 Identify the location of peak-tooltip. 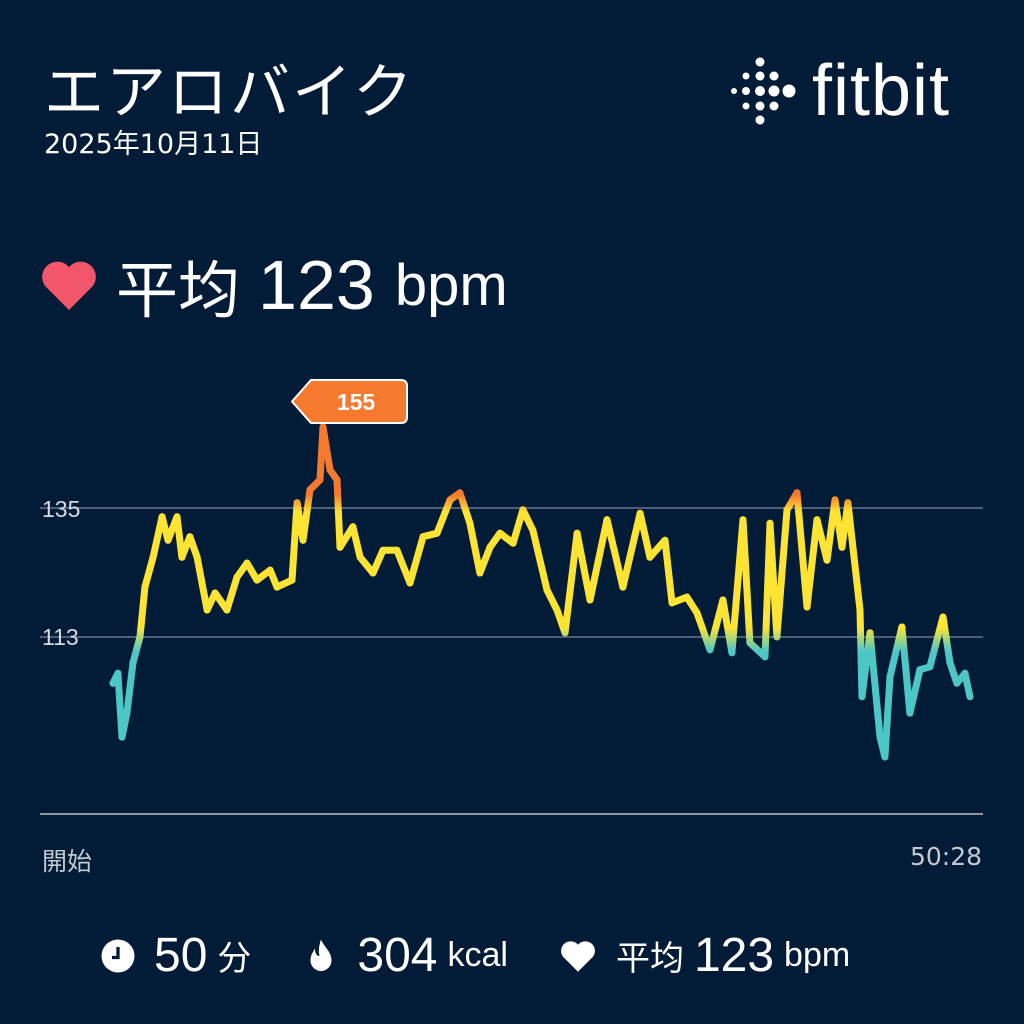
(349, 401).